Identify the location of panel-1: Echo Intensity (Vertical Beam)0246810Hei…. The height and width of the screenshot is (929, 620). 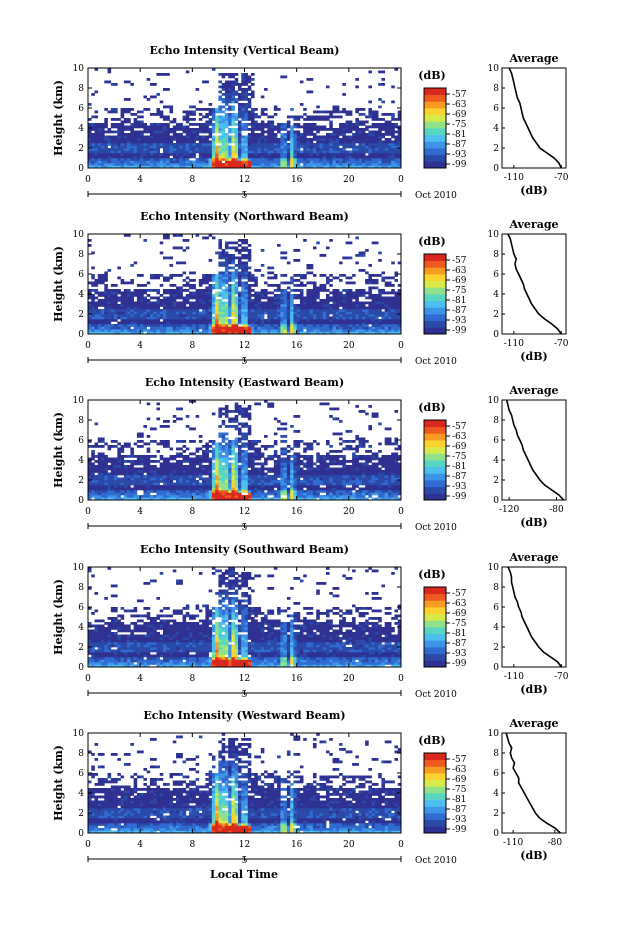
(310, 122).